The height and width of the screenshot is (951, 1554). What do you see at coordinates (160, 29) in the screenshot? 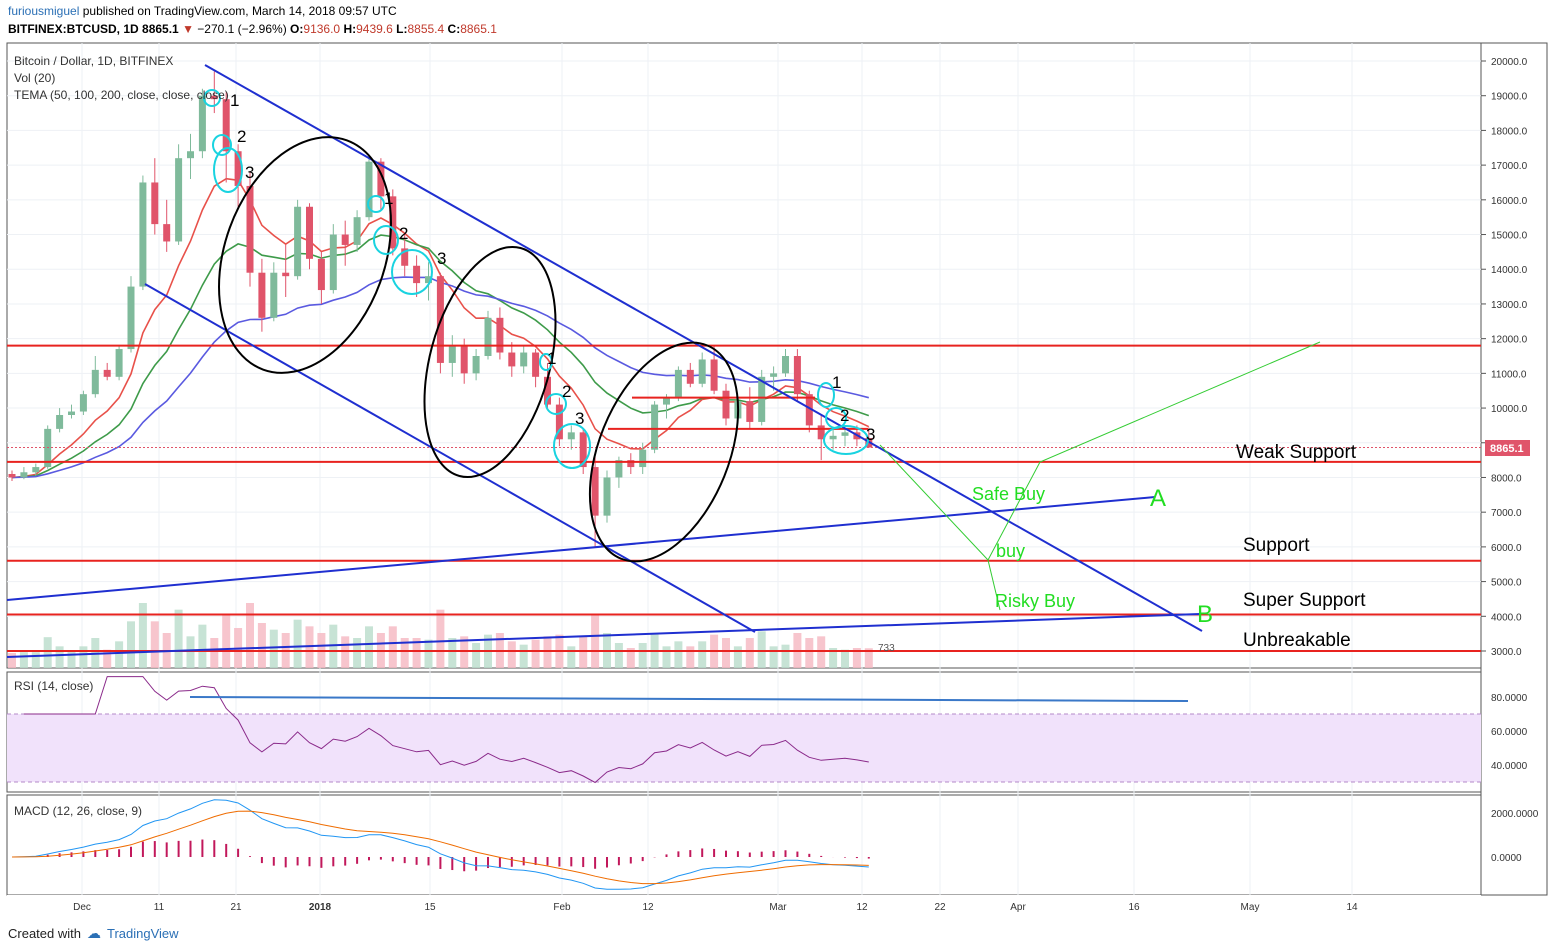
I see `last-price: 8865.1` at bounding box center [160, 29].